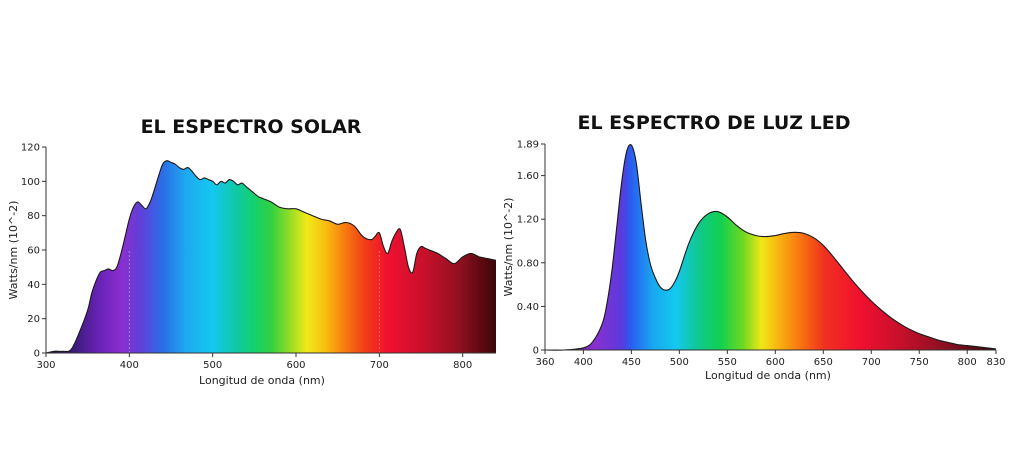 The height and width of the screenshot is (476, 1024). Describe the element at coordinates (508, 247) in the screenshot. I see `led-y-axis-label: Watts/nm (10^-2)` at that location.